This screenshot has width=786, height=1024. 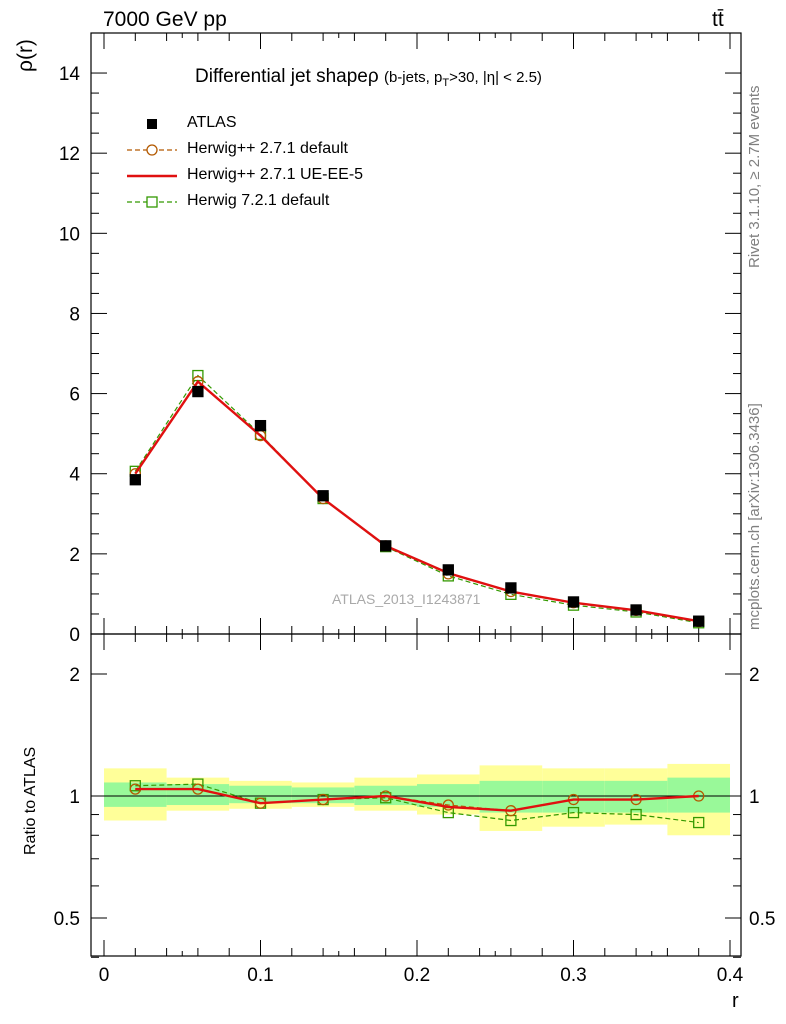 What do you see at coordinates (287, 76) in the screenshot?
I see `title-main: Differential jet shapeρ` at bounding box center [287, 76].